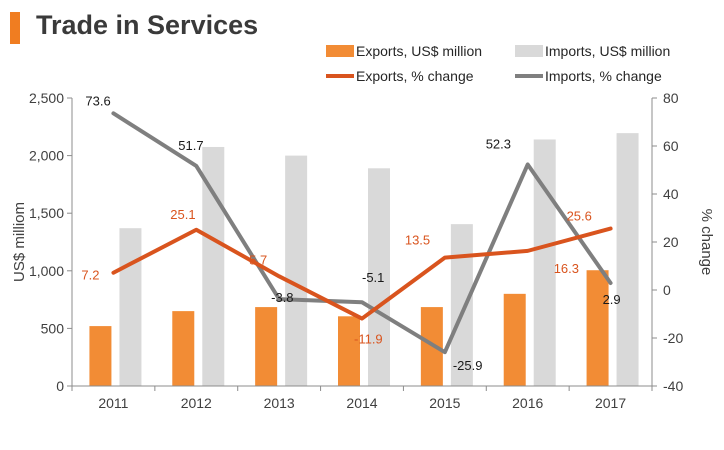 This screenshot has height=450, width=724. I want to click on exports-change-line, so click(362, 273).